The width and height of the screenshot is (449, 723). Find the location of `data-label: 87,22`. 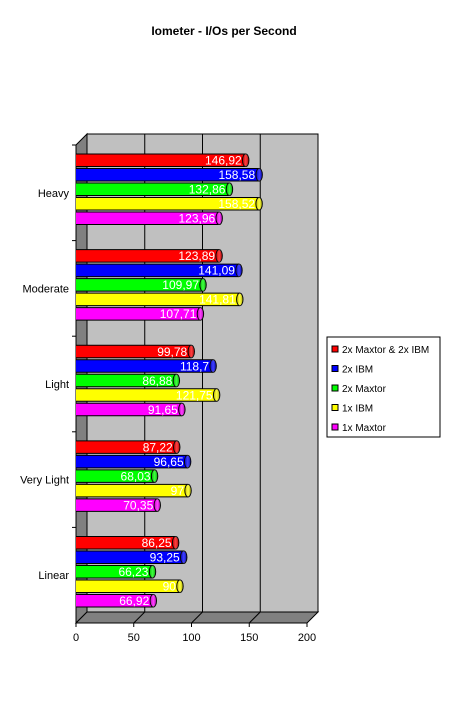

data-label: 87,22 is located at coordinates (158, 447).